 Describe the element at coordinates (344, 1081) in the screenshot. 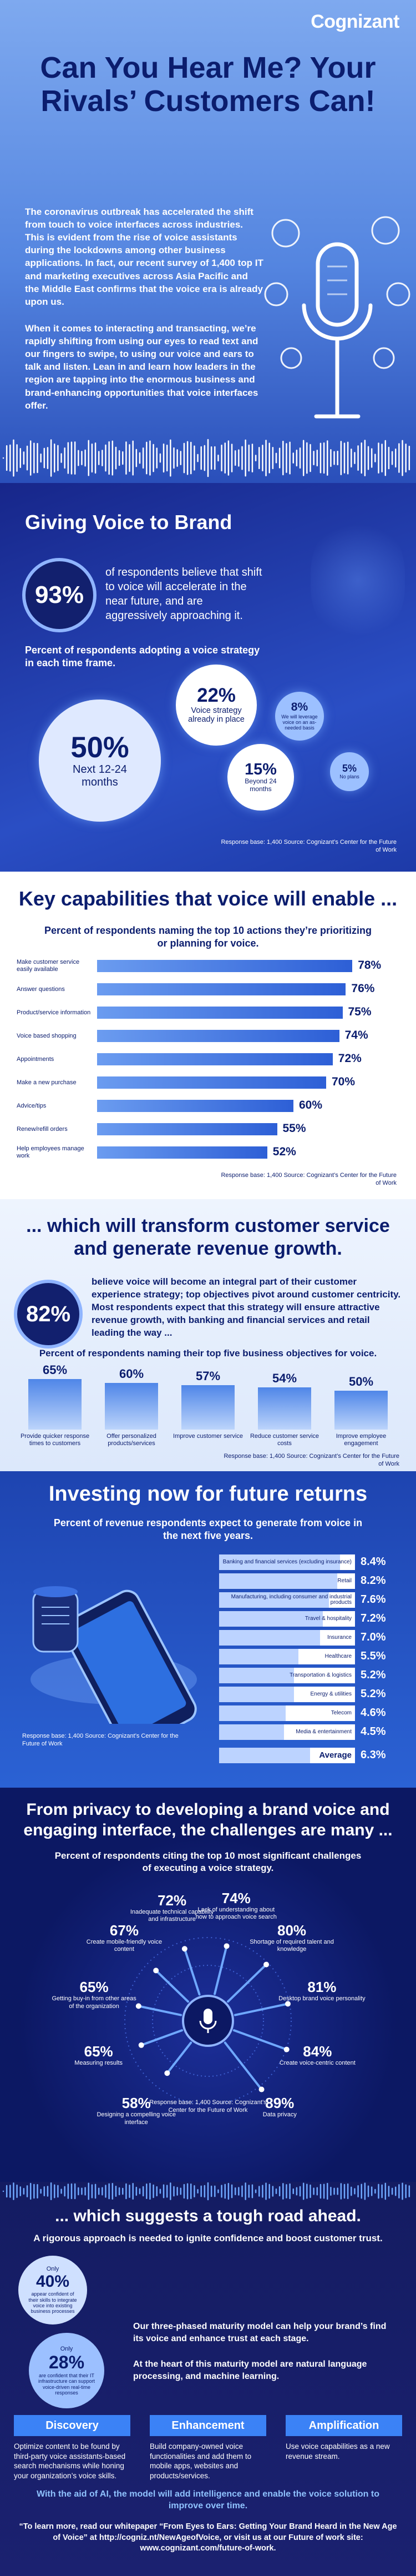

I see `value-label: 70%` at that location.